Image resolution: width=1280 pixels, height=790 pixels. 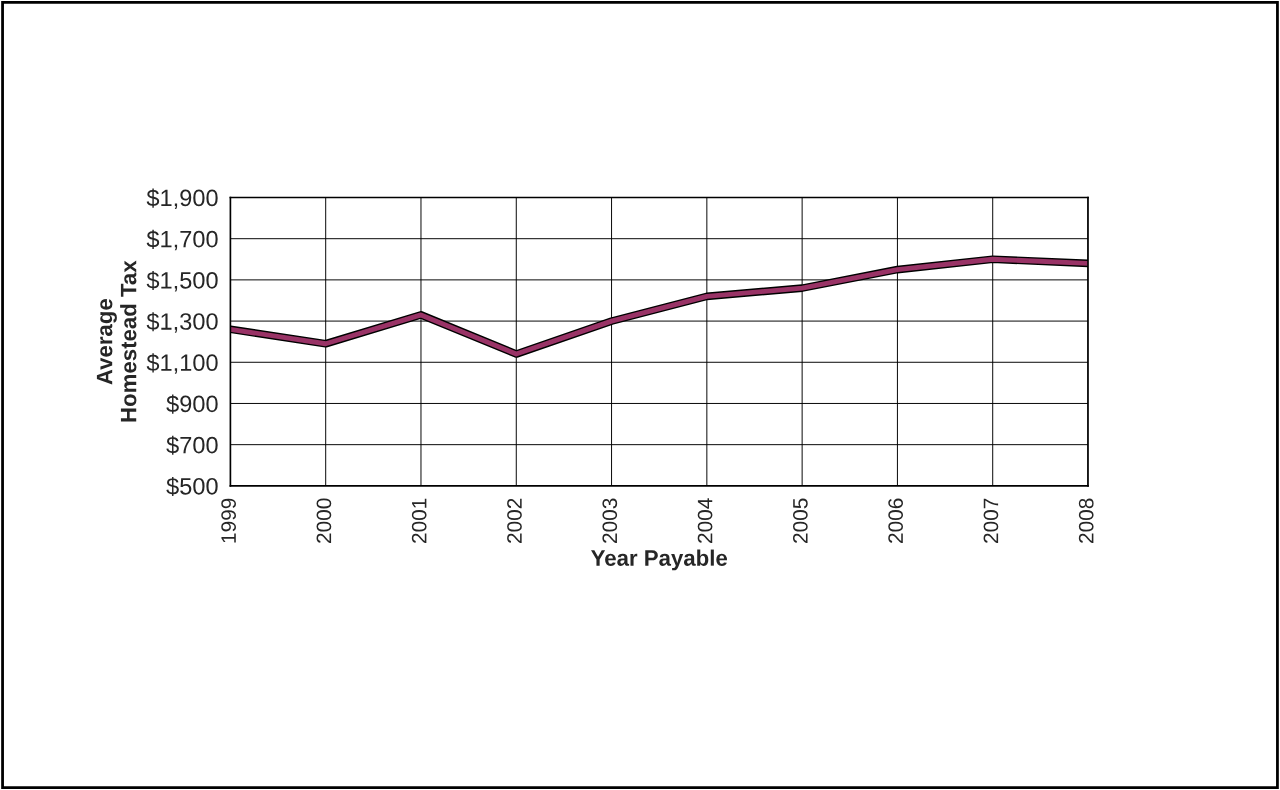 What do you see at coordinates (182, 322) in the screenshot?
I see `y-tick-label: $1,300` at bounding box center [182, 322].